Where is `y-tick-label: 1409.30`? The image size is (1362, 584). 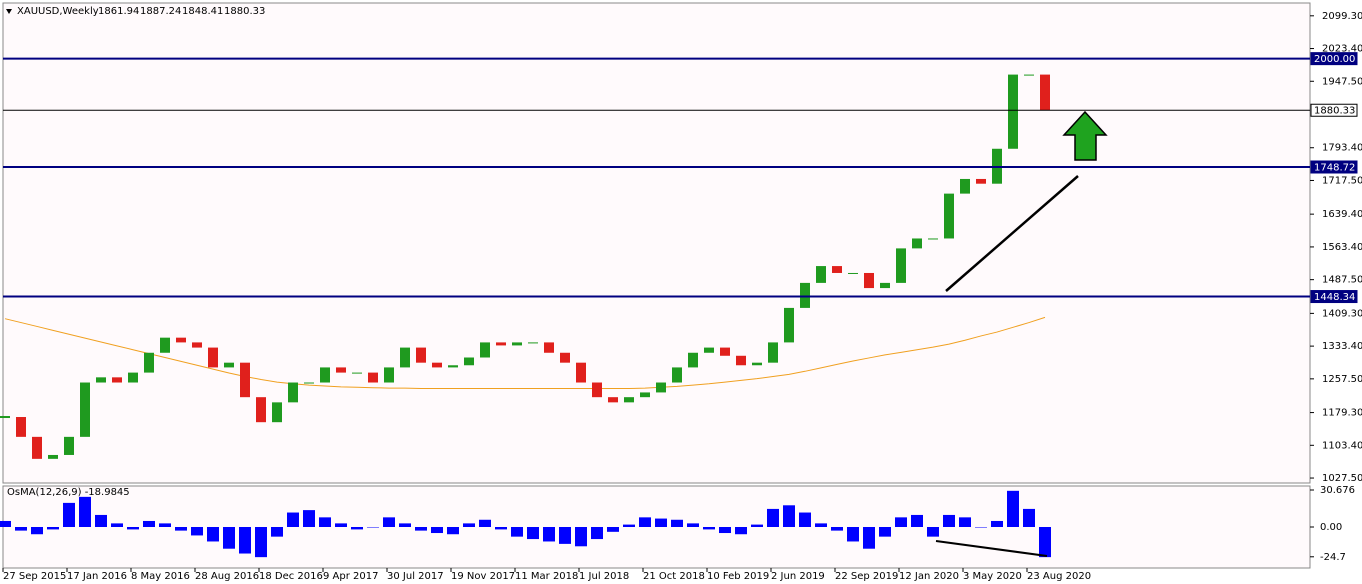
y-tick-label: 1409.30 is located at coordinates (1342, 313).